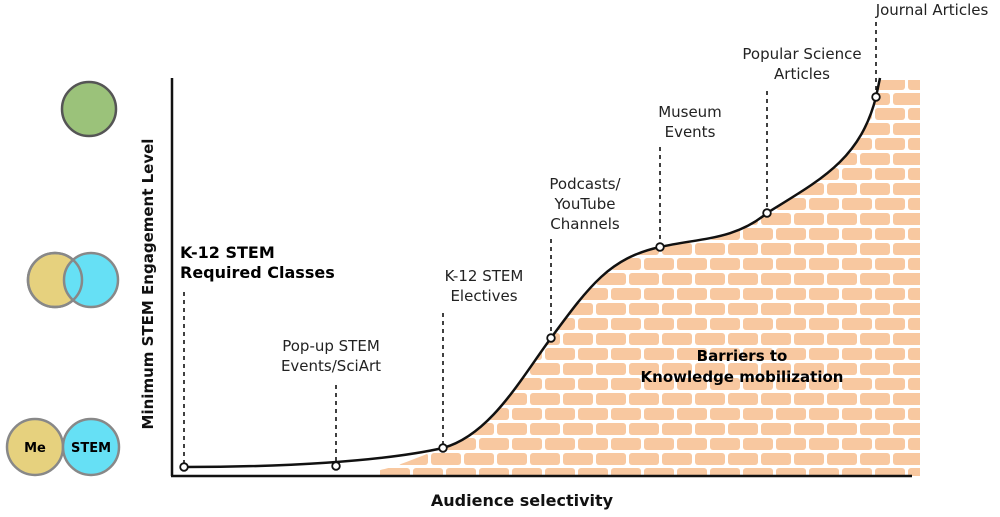 This screenshot has height=517, width=1000. I want to click on merged-circle, so click(89, 109).